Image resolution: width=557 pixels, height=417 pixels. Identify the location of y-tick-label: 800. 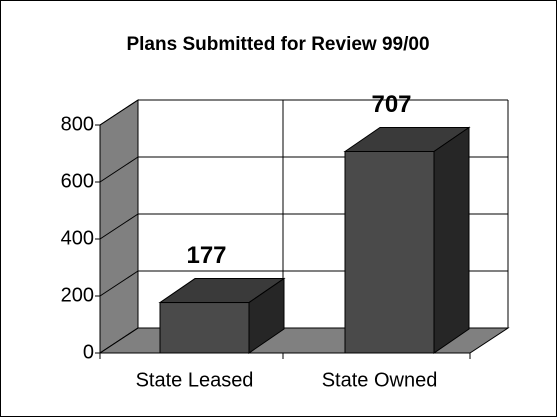
(77, 124).